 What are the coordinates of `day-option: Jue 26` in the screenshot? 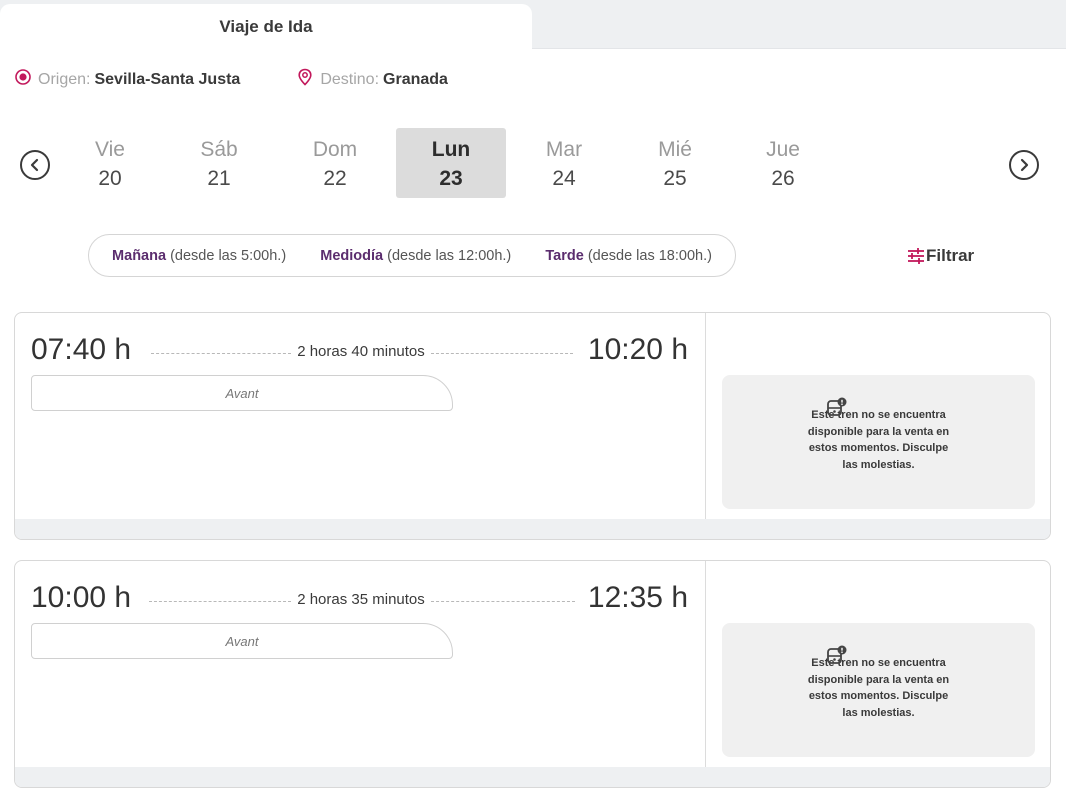 It's located at (783, 163).